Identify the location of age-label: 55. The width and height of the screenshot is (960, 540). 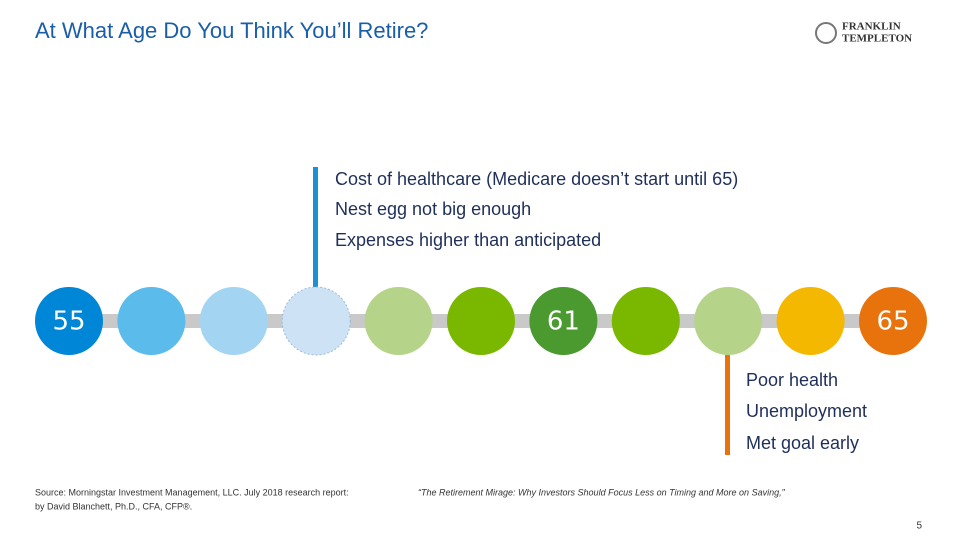
(68, 322).